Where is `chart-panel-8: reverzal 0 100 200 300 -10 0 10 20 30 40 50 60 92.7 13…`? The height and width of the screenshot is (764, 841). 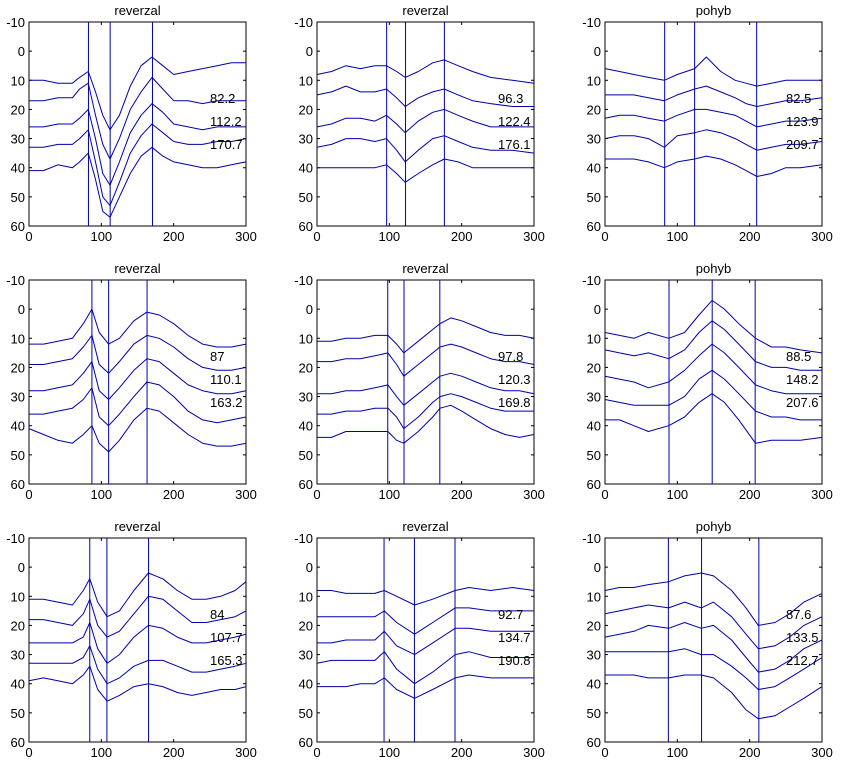
chart-panel-8: reverzal 0 100 200 300 -10 0 10 20 30 40 50 60 92.7 13… is located at coordinates (419, 639).